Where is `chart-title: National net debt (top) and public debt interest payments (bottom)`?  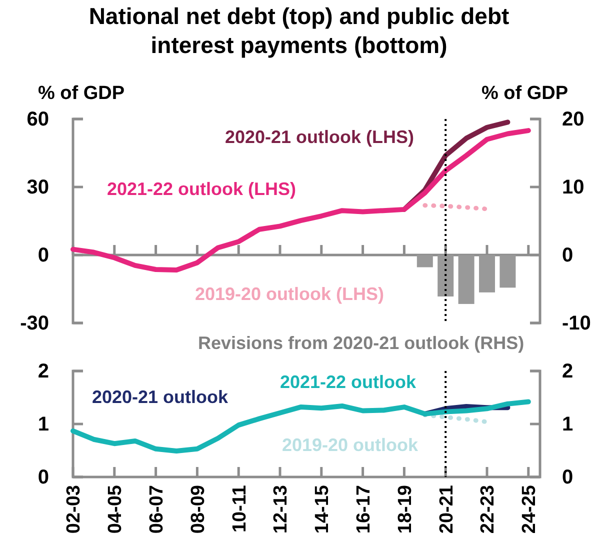 chart-title: National net debt (top) and public debt interest payments (bottom) is located at coordinates (299, 30).